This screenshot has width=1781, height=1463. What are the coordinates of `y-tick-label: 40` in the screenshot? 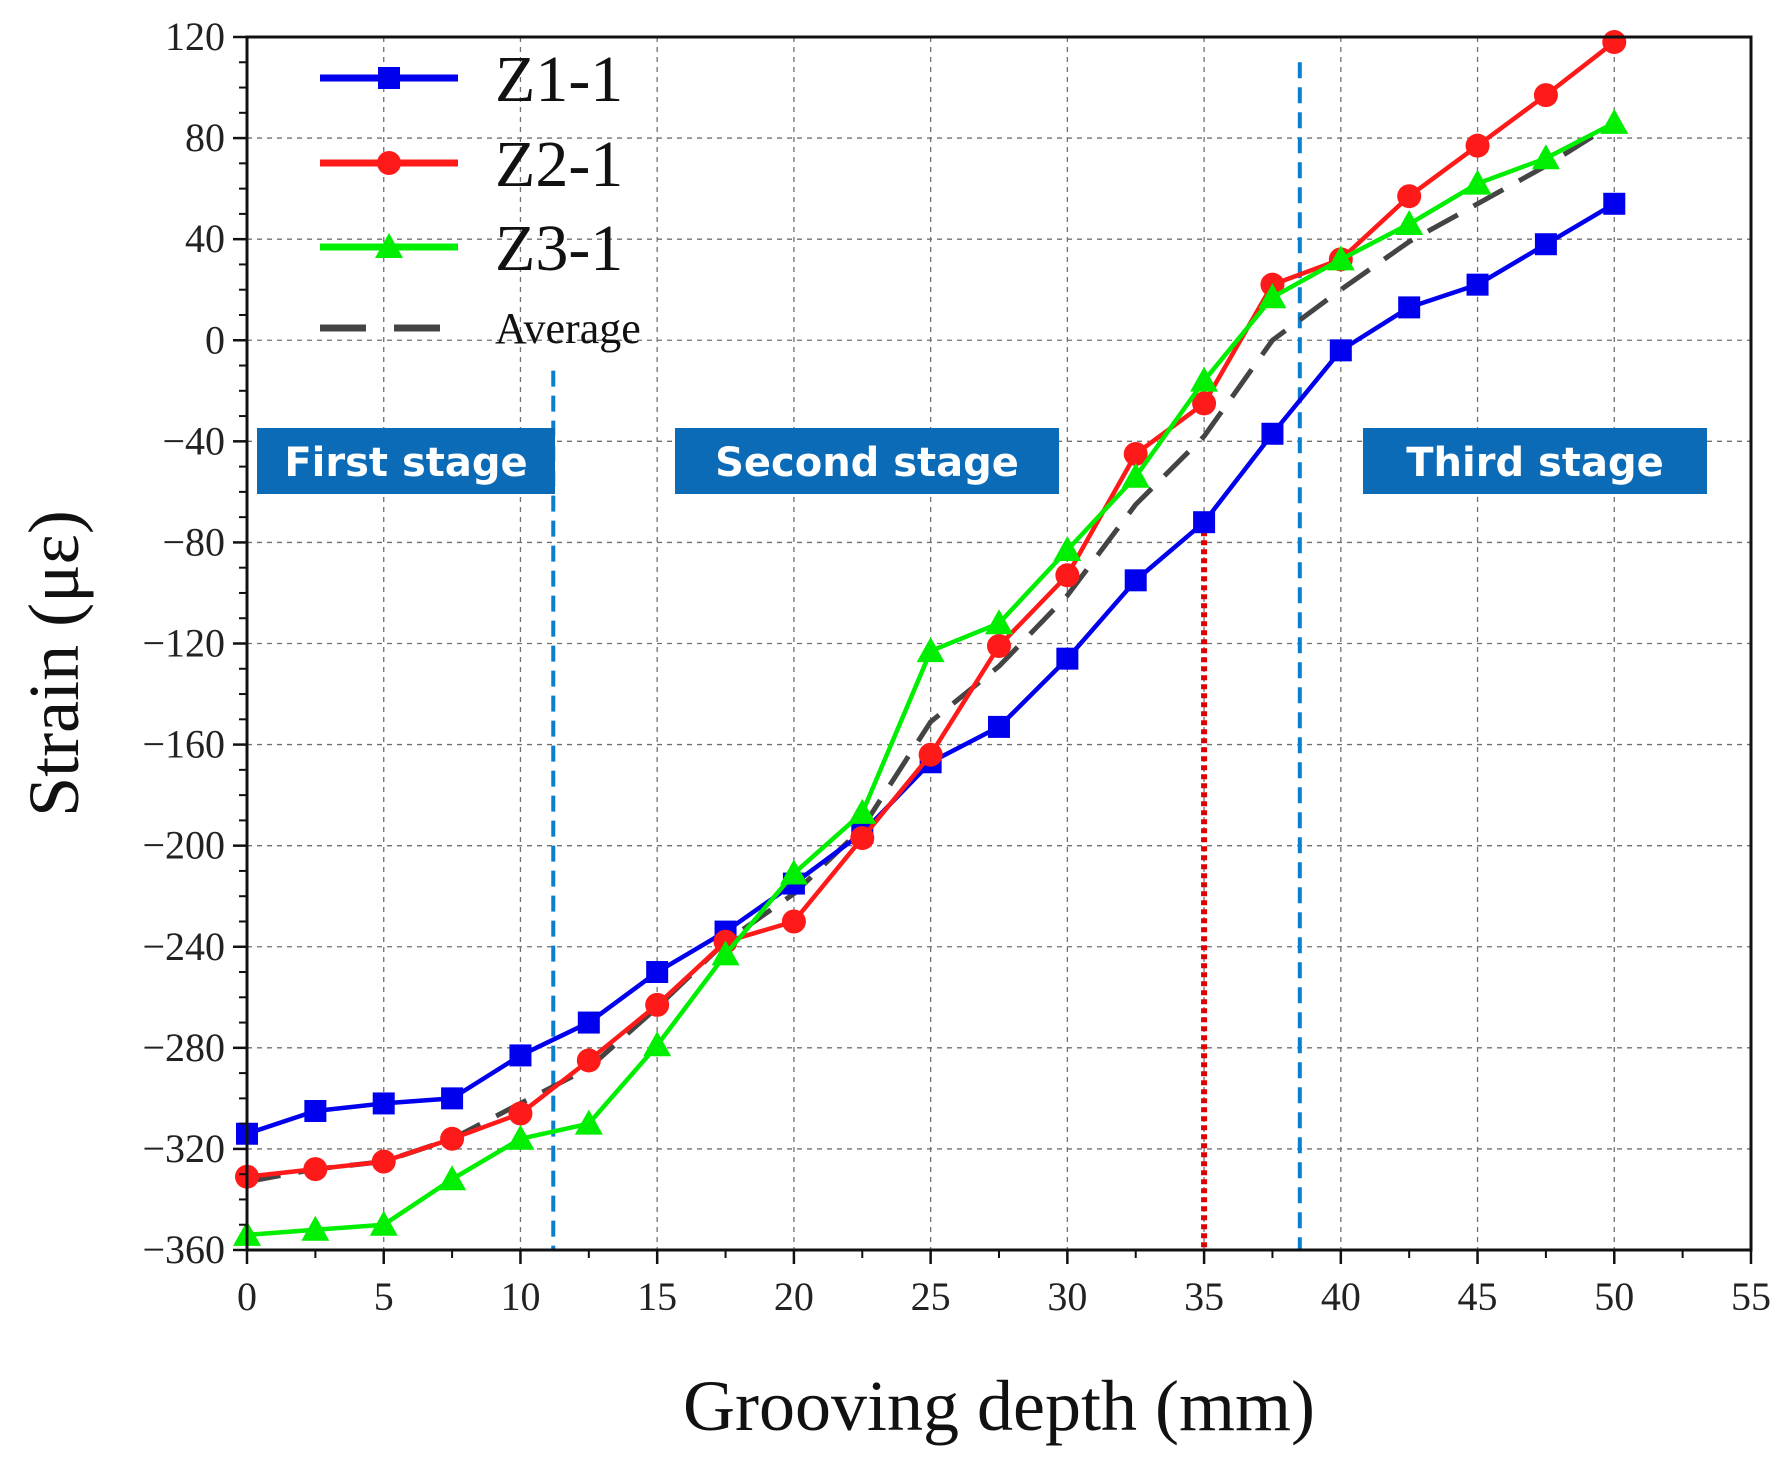 It's located at (205, 238).